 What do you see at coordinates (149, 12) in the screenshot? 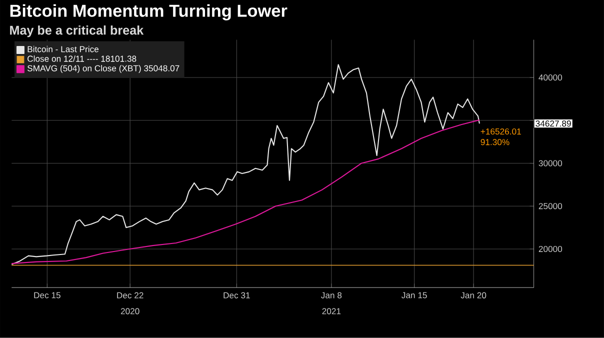
I see `chart-title: Bitcoin Momentum Turning Lower` at bounding box center [149, 12].